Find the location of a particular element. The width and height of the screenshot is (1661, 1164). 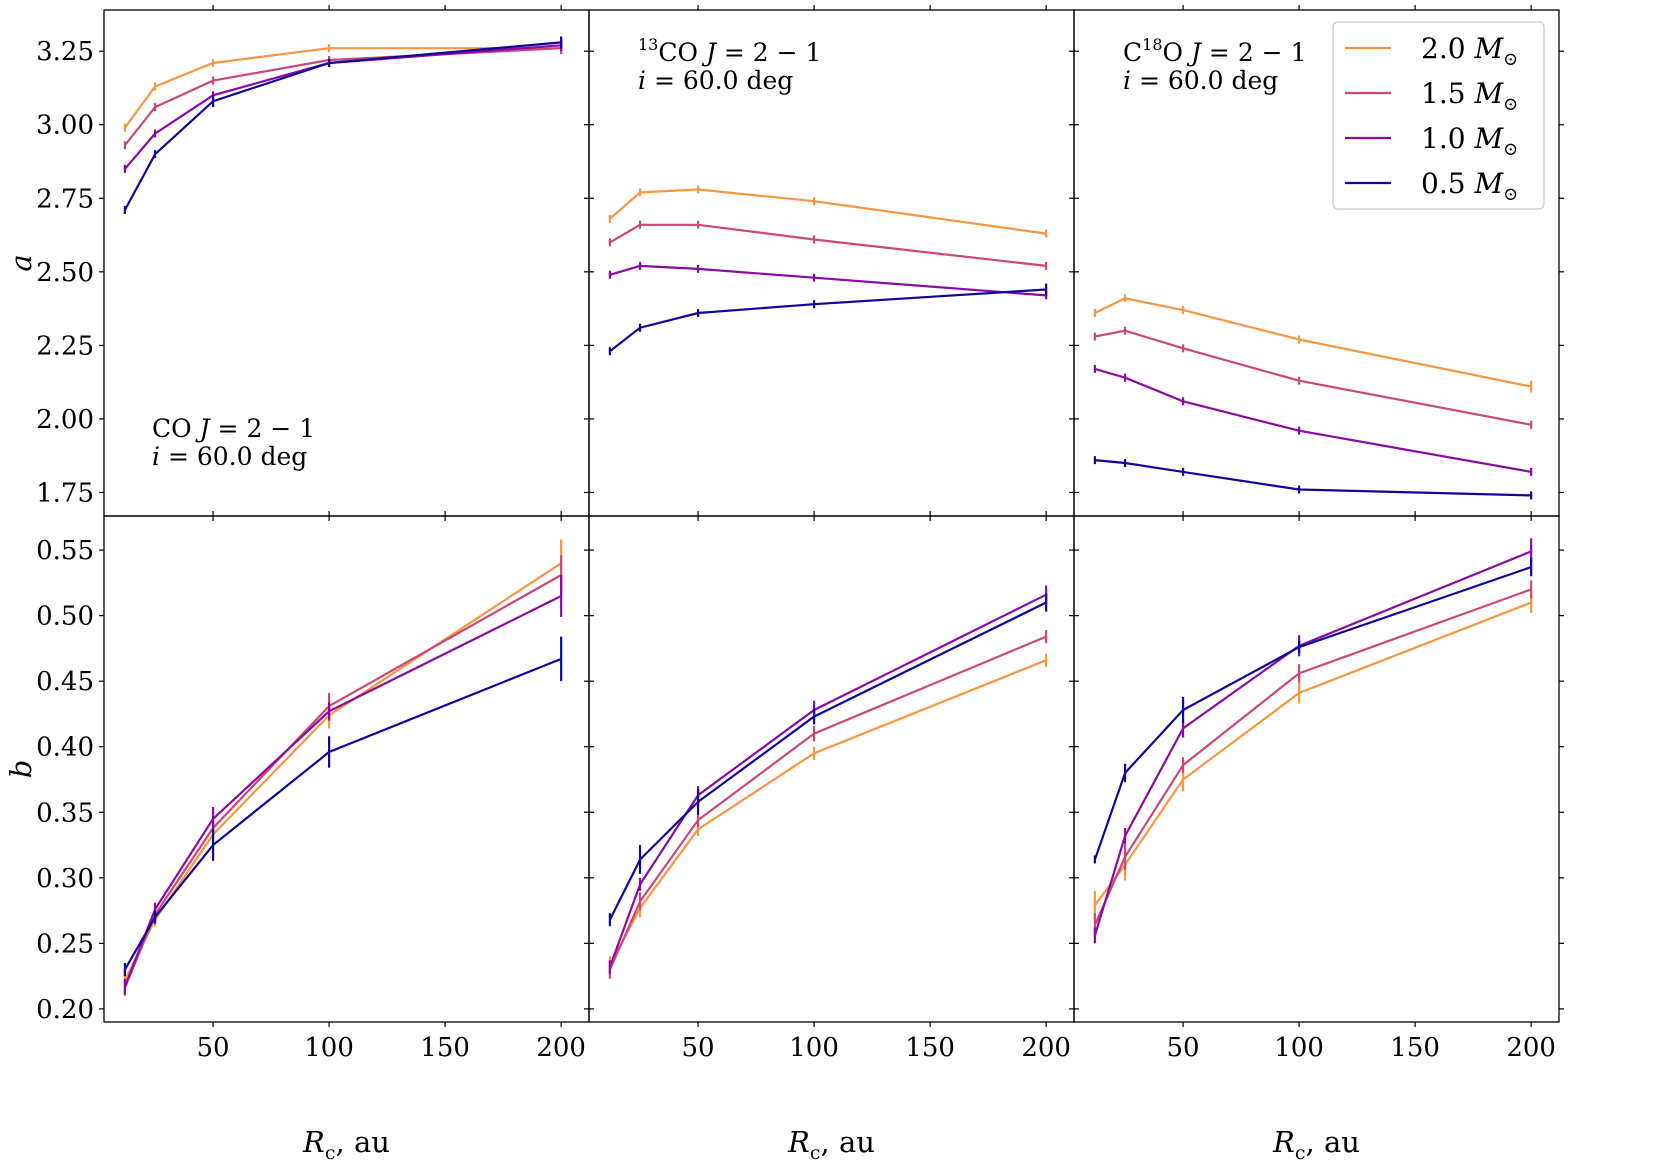

series-line-0_5-b-13CO is located at coordinates (827, 761).